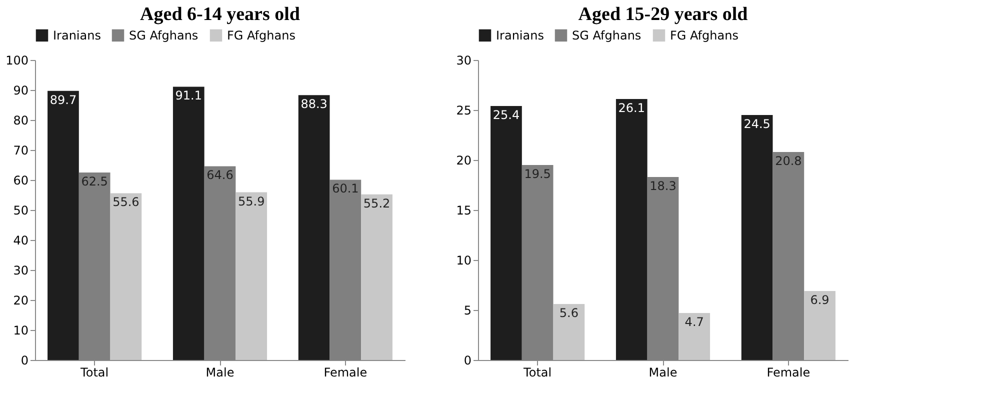 The width and height of the screenshot is (988, 412). I want to click on data-label: 25.4, so click(506, 115).